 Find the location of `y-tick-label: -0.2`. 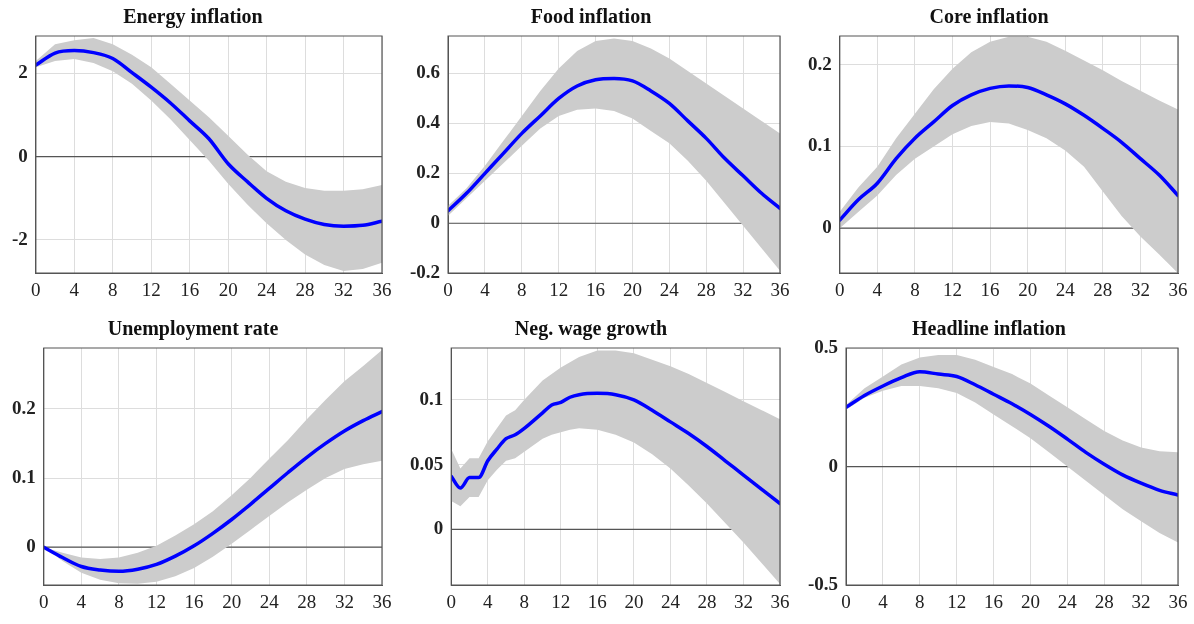

y-tick-label: -0.2 is located at coordinates (425, 272).